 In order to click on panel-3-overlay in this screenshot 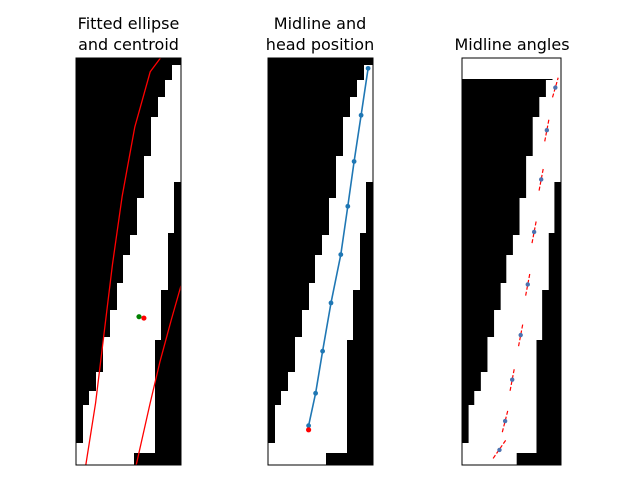, I will do `click(525, 268)`.